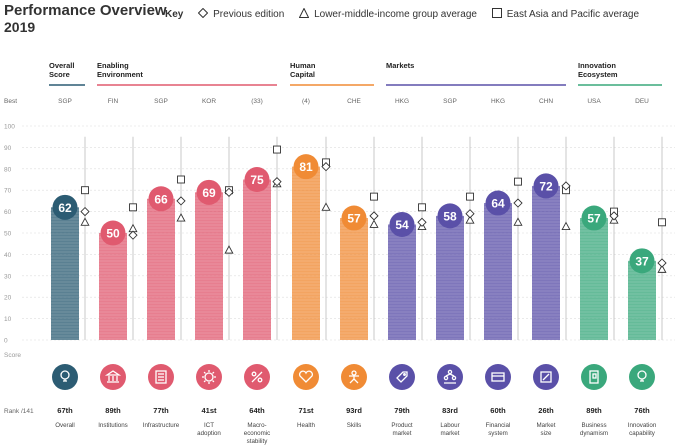 The width and height of the screenshot is (680, 447). I want to click on person-icon, so click(354, 379).